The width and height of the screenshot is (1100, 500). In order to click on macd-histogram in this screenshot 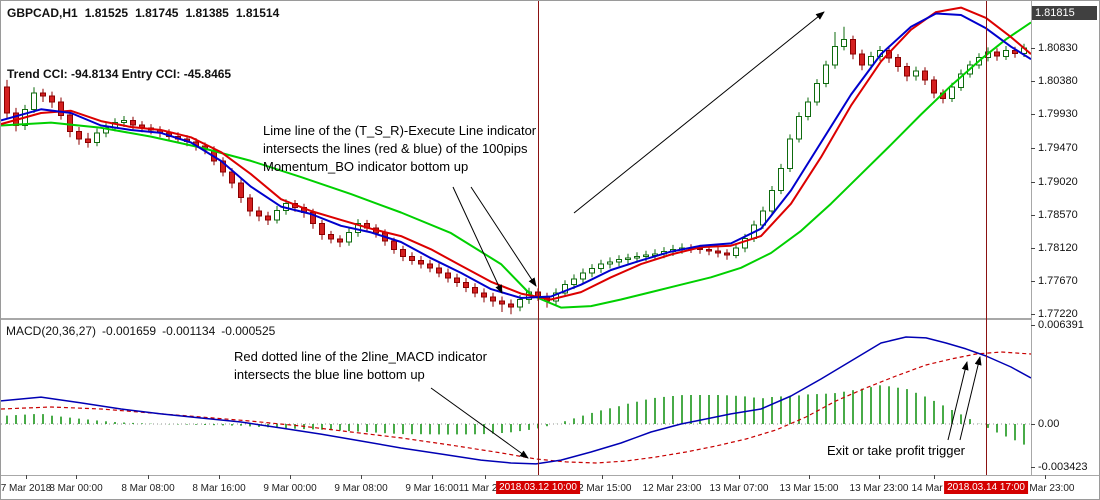, I will do `click(515, 415)`.